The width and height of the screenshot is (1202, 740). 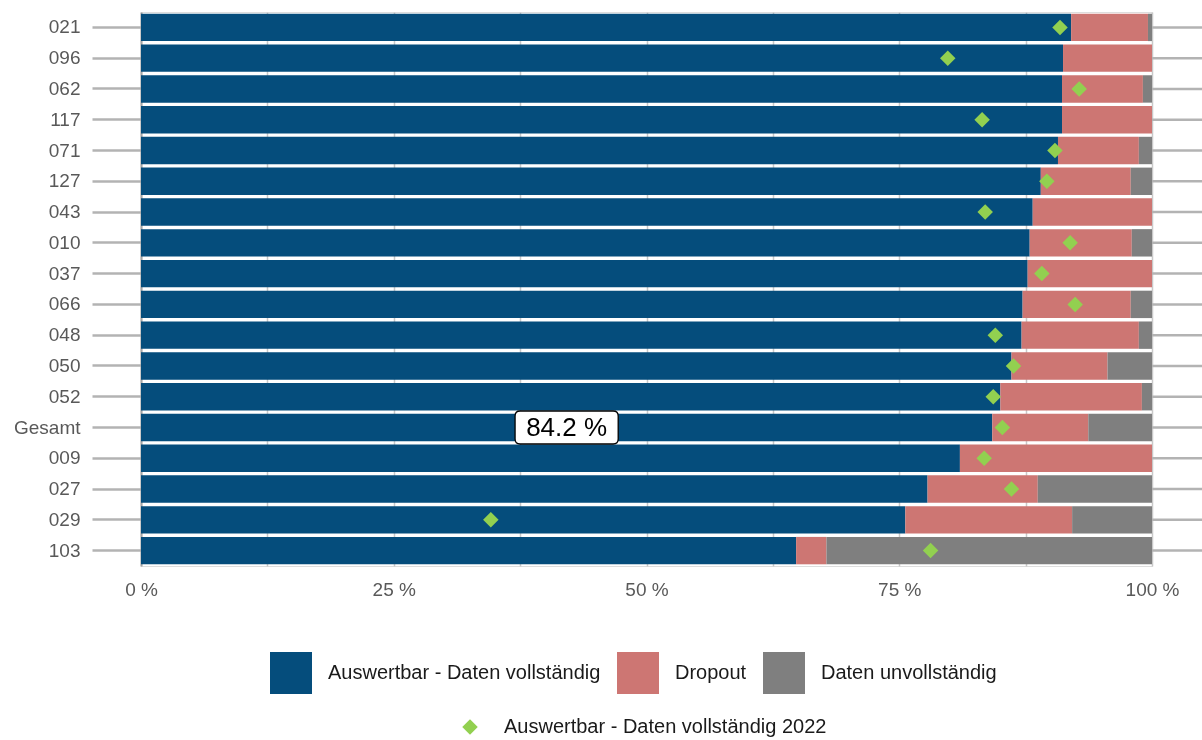 What do you see at coordinates (141, 589) in the screenshot?
I see `x-tick-label: 0 %` at bounding box center [141, 589].